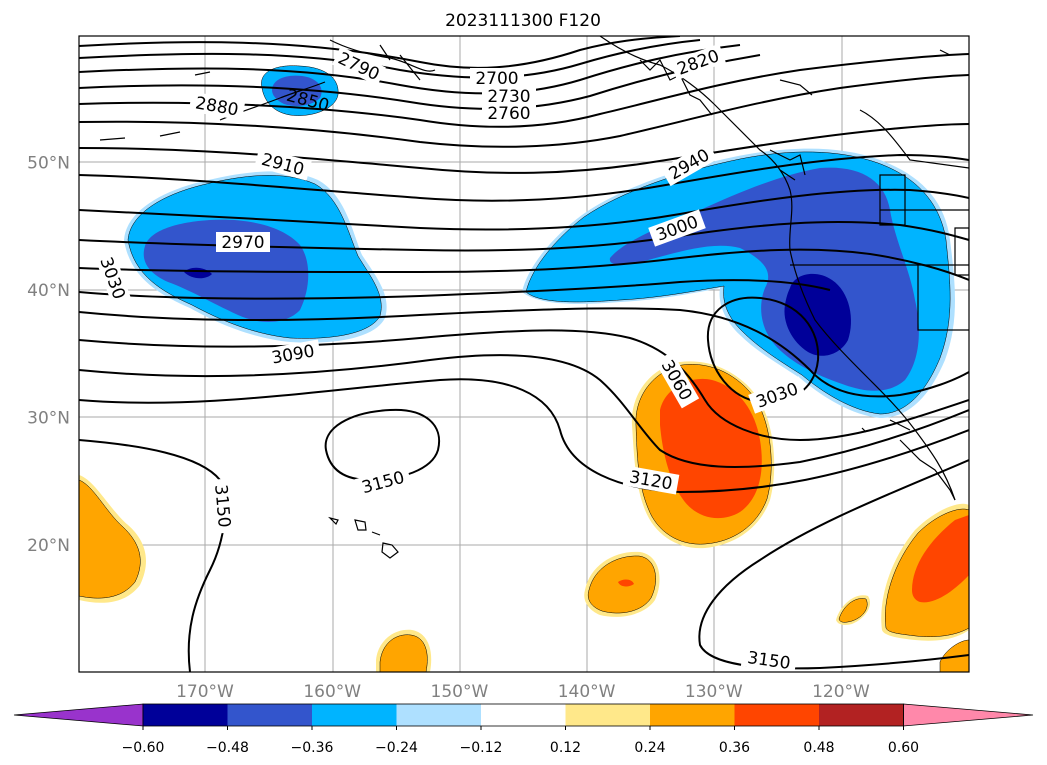  What do you see at coordinates (481, 748) in the screenshot?
I see `colorbar-tick-label: −0.12` at bounding box center [481, 748].